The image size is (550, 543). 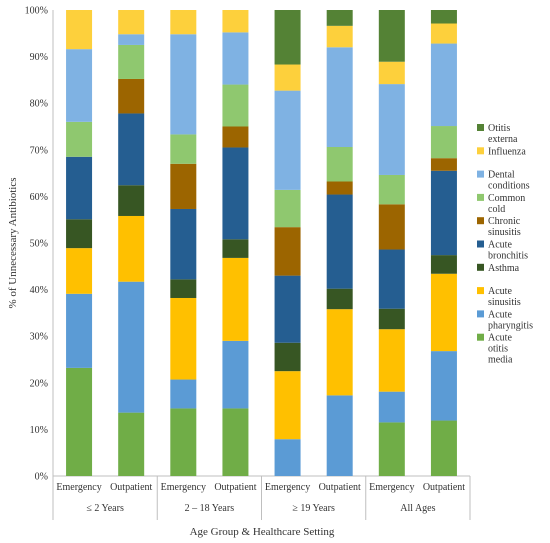 I want to click on x-axis-title: Age Group & Healthcare Setting, so click(x=262, y=532).